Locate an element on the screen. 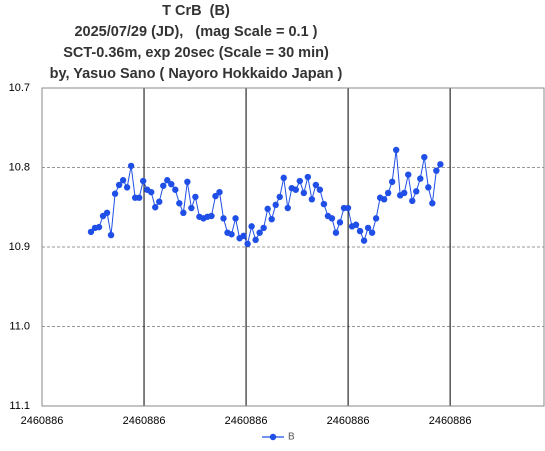 The height and width of the screenshot is (451, 545). y-tick-label: 10.9 is located at coordinates (19, 247).